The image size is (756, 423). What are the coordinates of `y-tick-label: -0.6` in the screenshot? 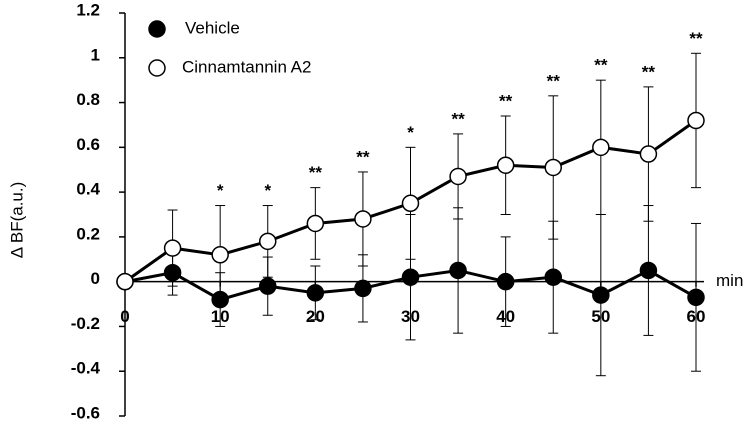 It's located at (85, 412).